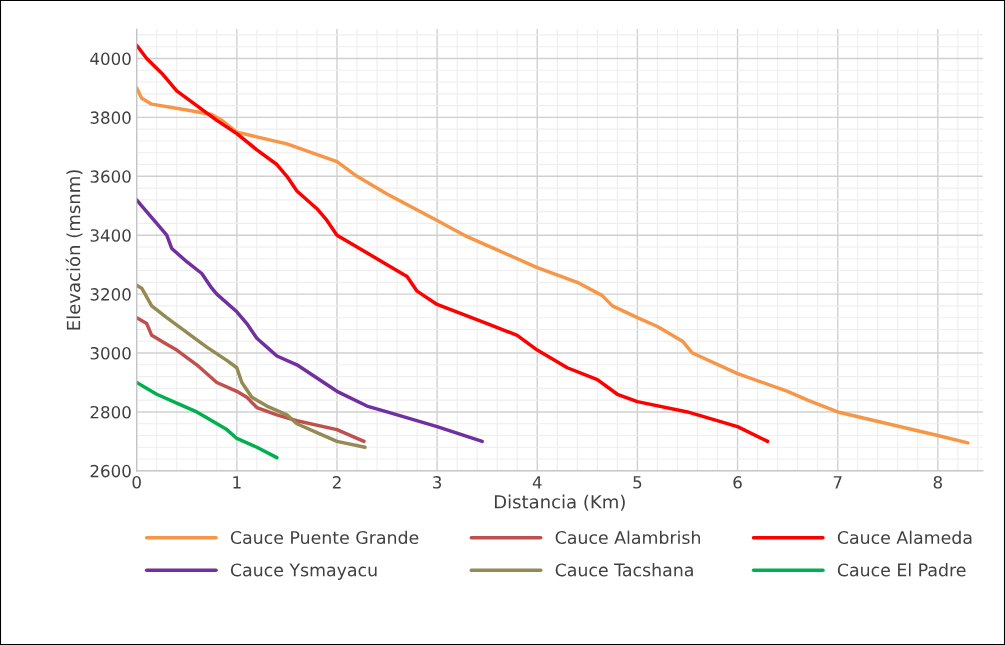 This screenshot has height=645, width=1005. What do you see at coordinates (537, 482) in the screenshot?
I see `x-tick-label: 4` at bounding box center [537, 482].